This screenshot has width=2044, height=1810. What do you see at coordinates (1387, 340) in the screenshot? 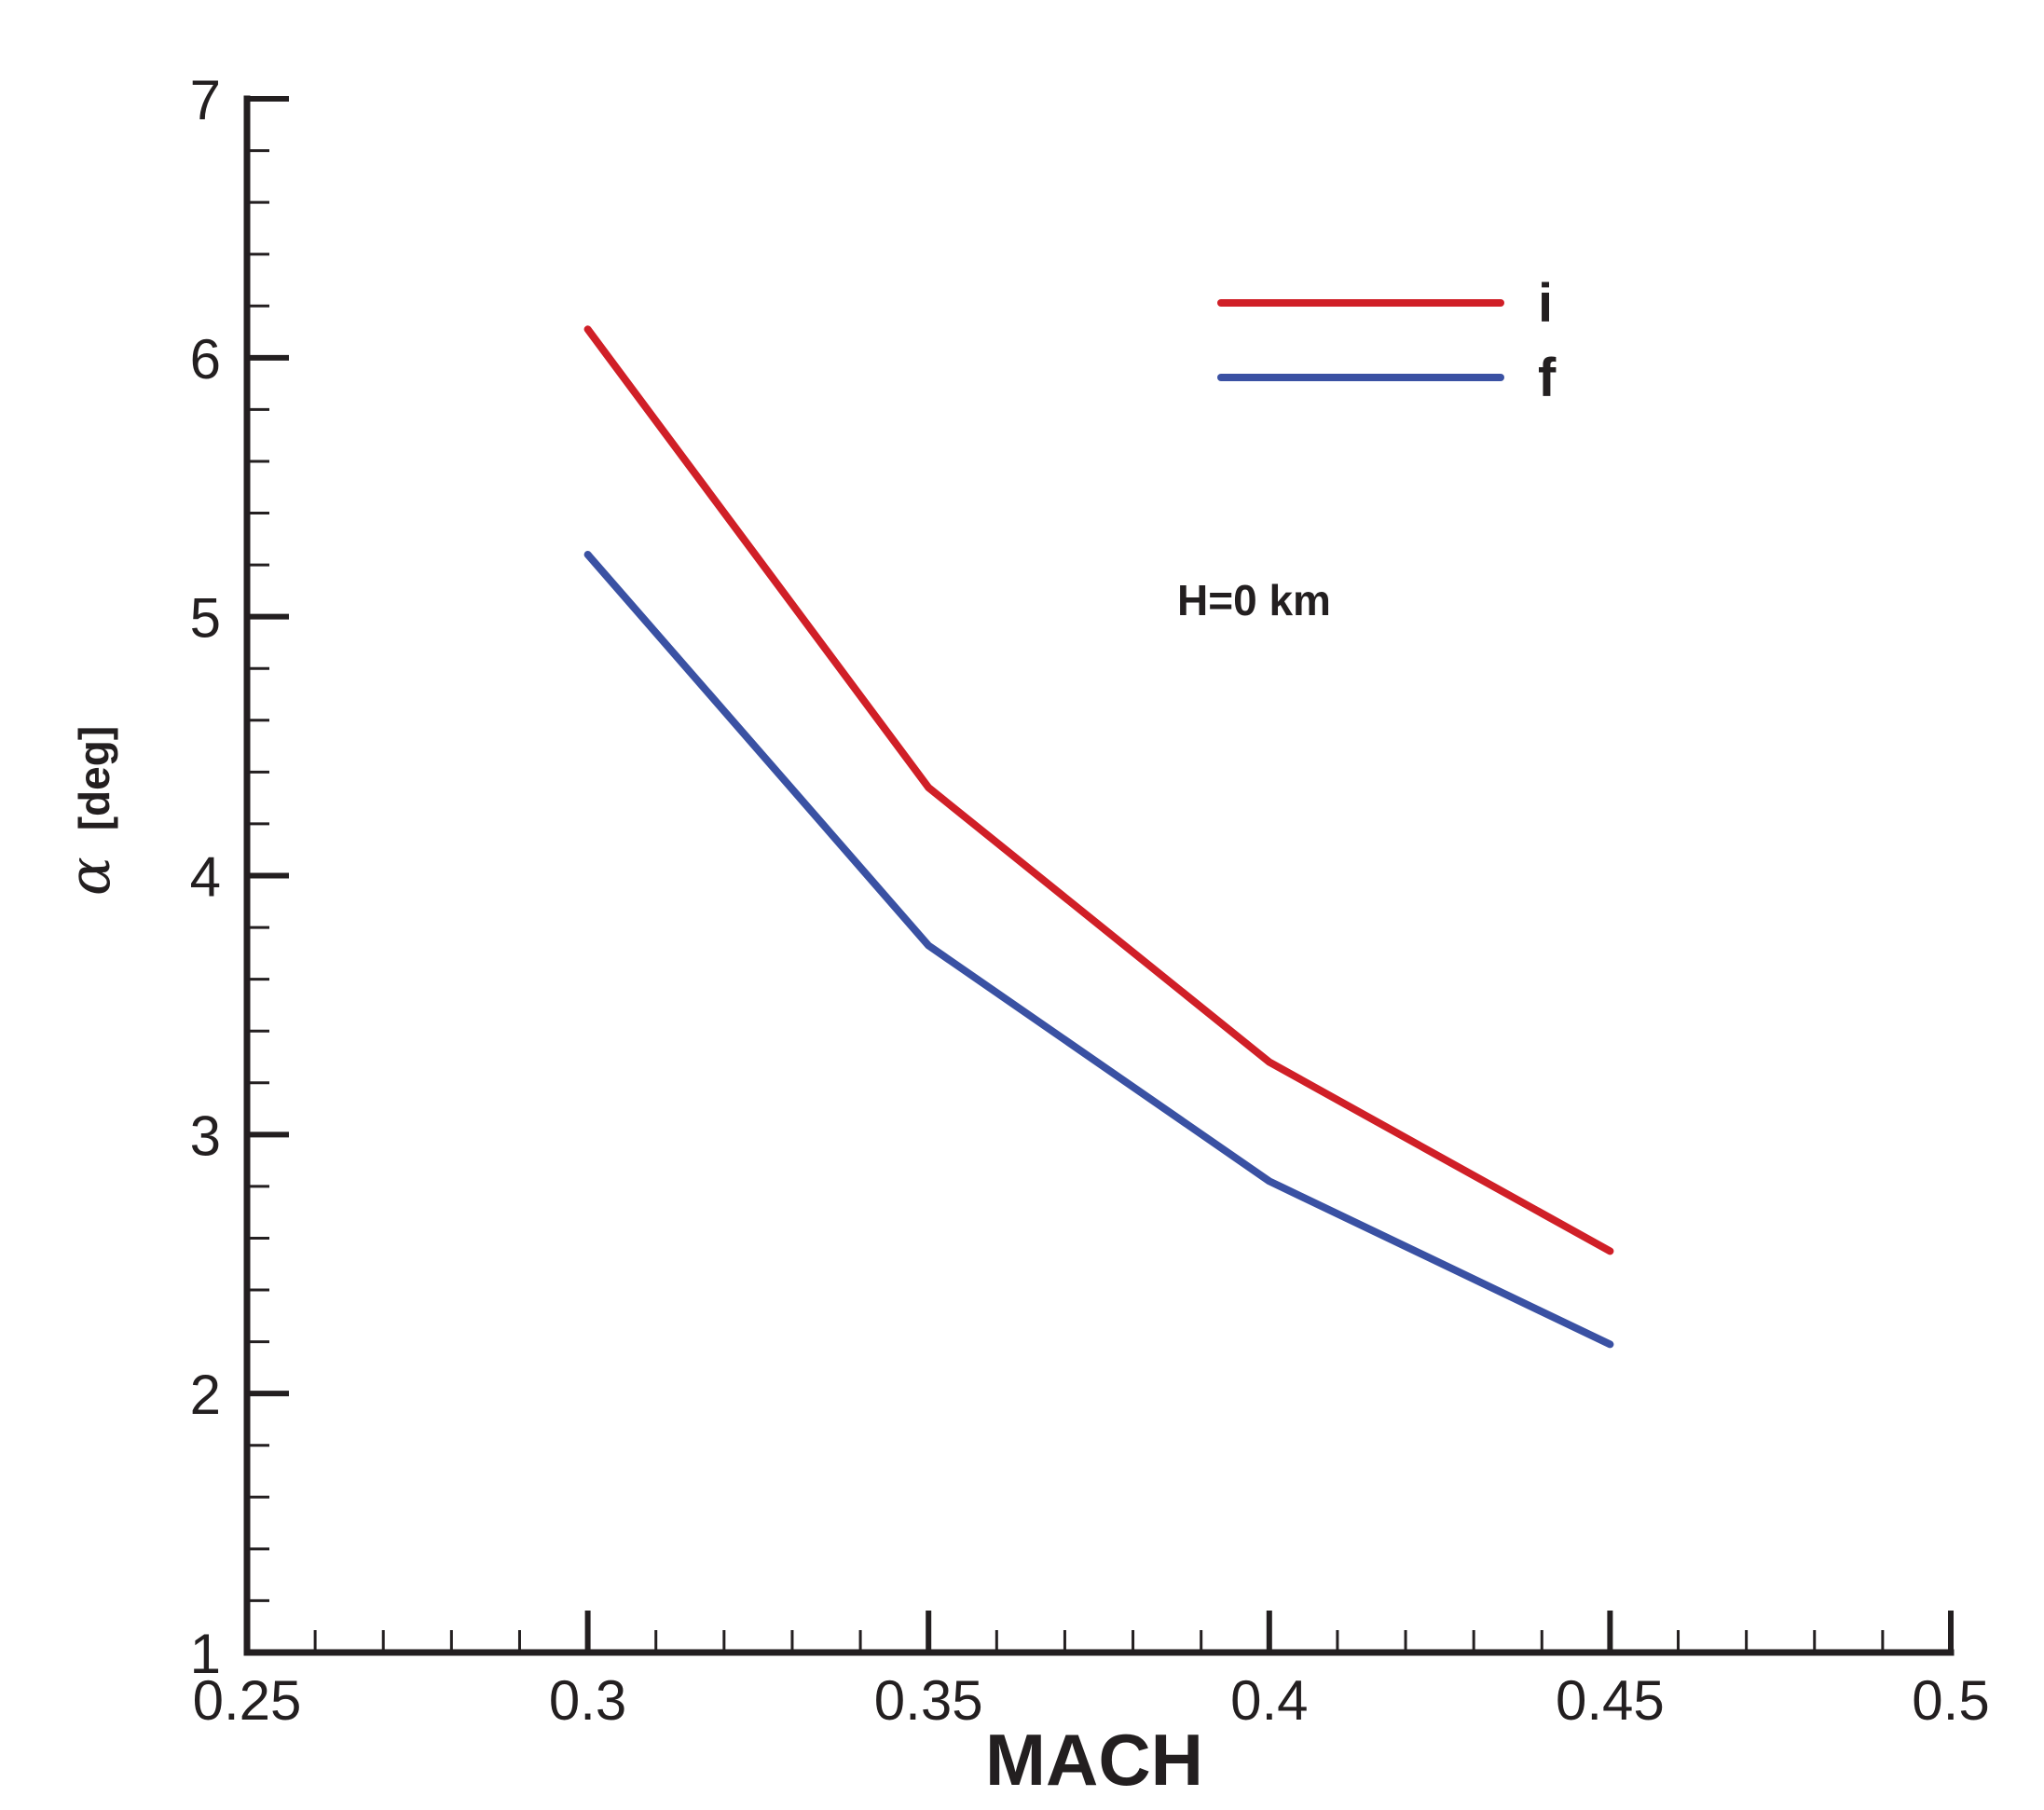
I see `legend: if` at bounding box center [1387, 340].